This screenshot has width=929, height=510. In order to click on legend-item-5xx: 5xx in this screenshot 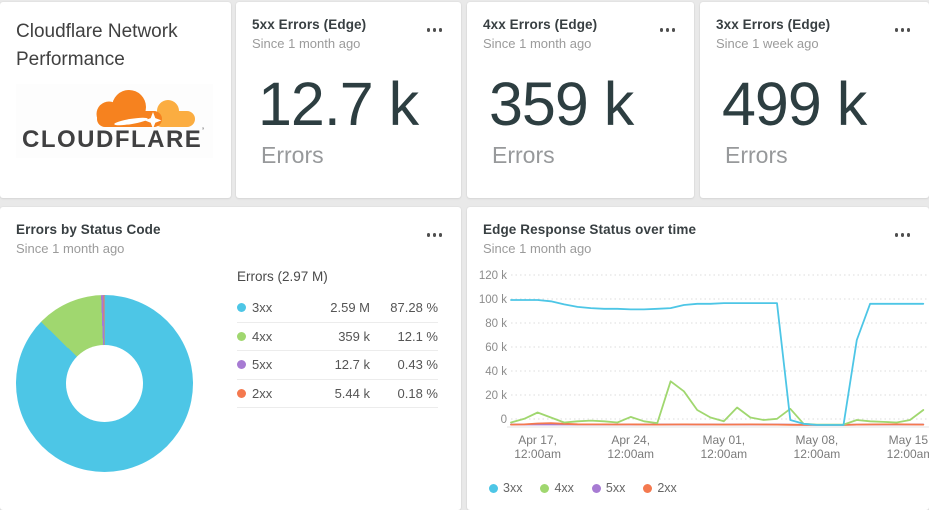, I will do `click(608, 488)`.